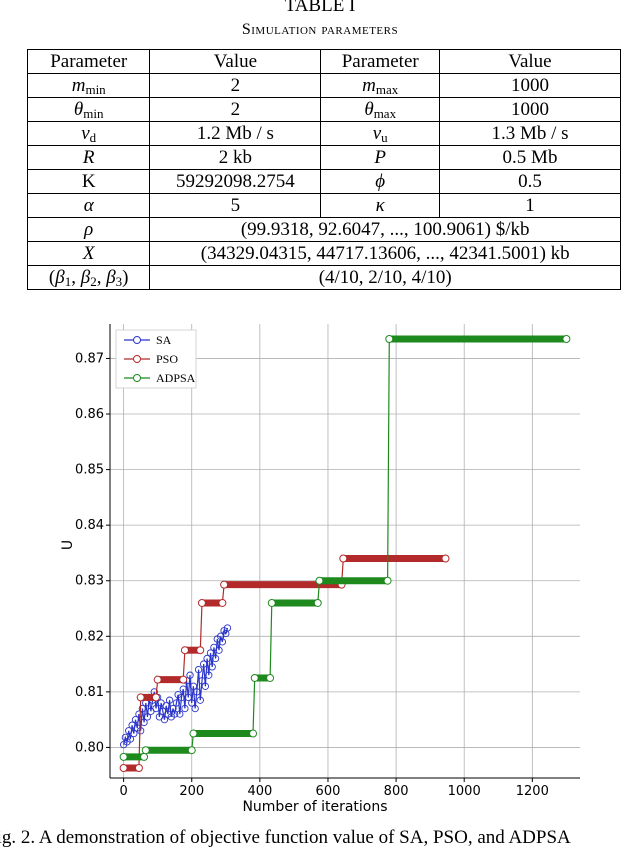 The width and height of the screenshot is (640, 849). I want to click on y-tick-label: 0.85, so click(89, 470).